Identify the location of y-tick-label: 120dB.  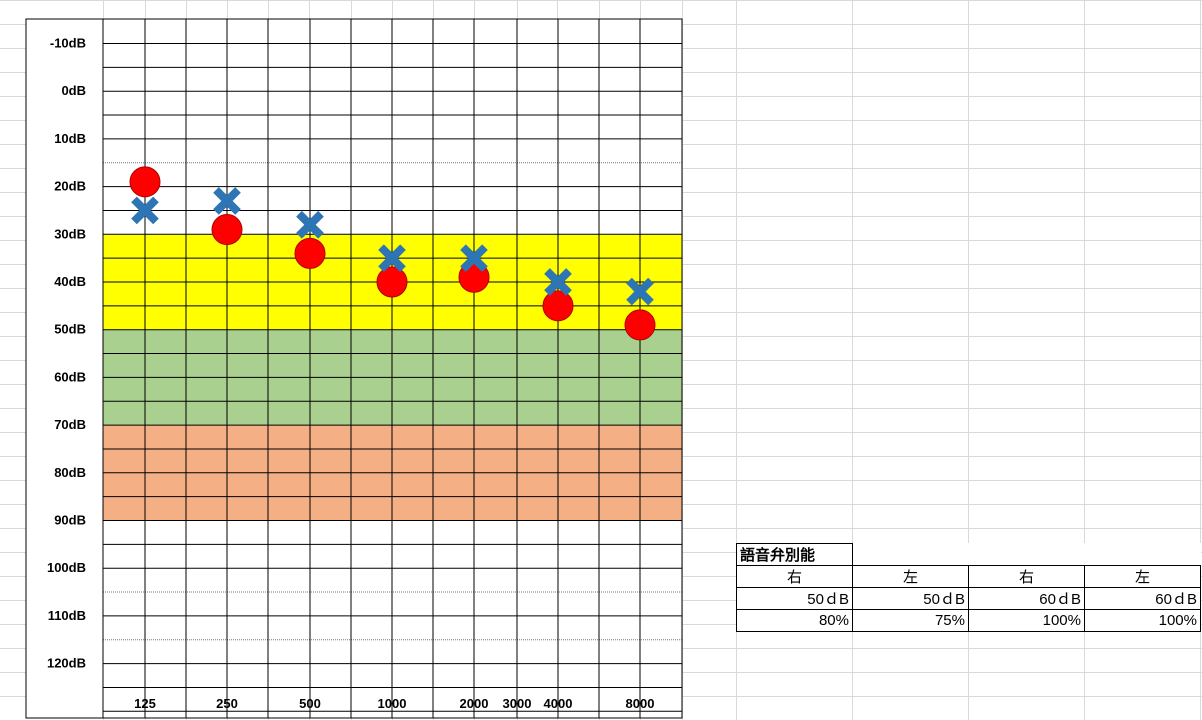
(66, 663).